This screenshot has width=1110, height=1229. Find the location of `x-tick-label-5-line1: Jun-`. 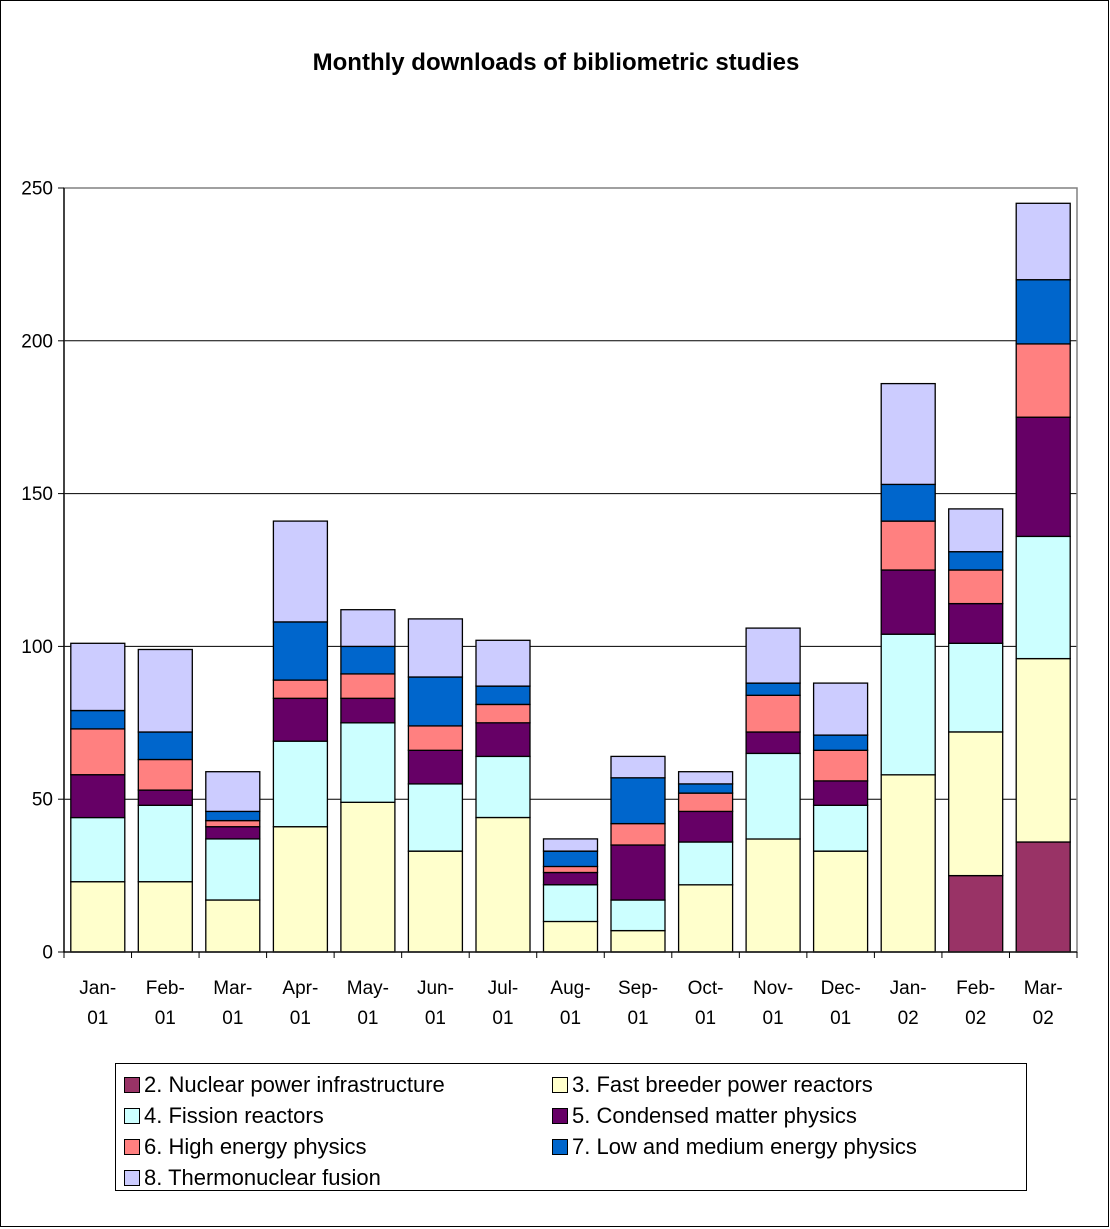

x-tick-label-5-line1: Jun- is located at coordinates (435, 988).